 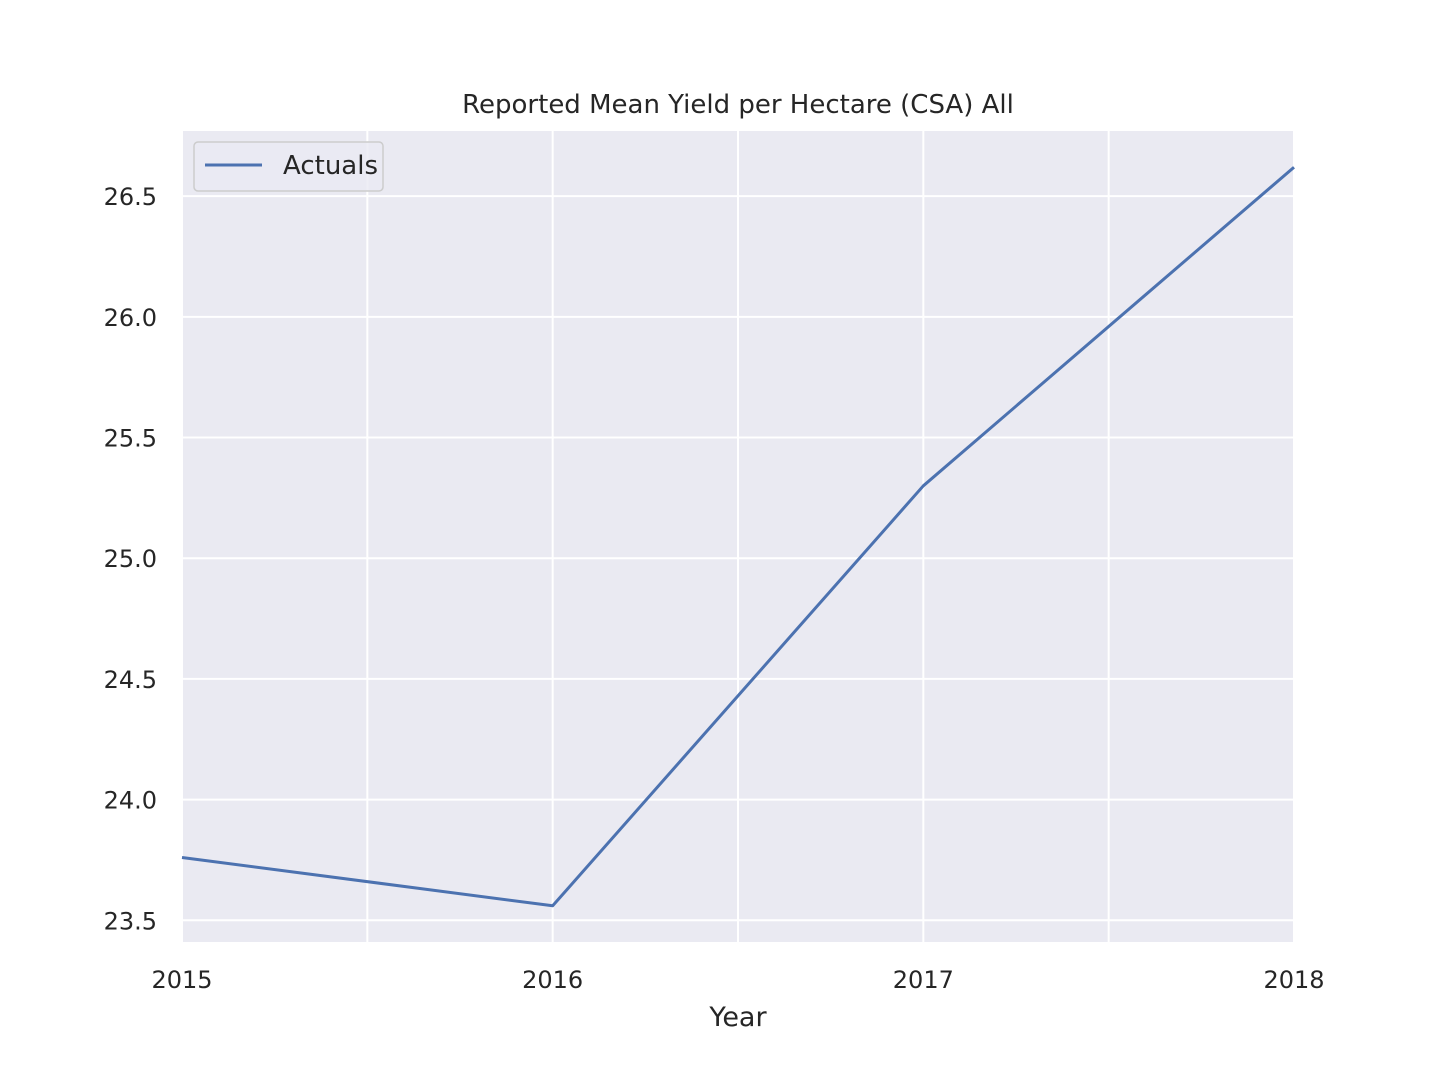 What do you see at coordinates (130, 801) in the screenshot?
I see `y-tick-label: 24.0` at bounding box center [130, 801].